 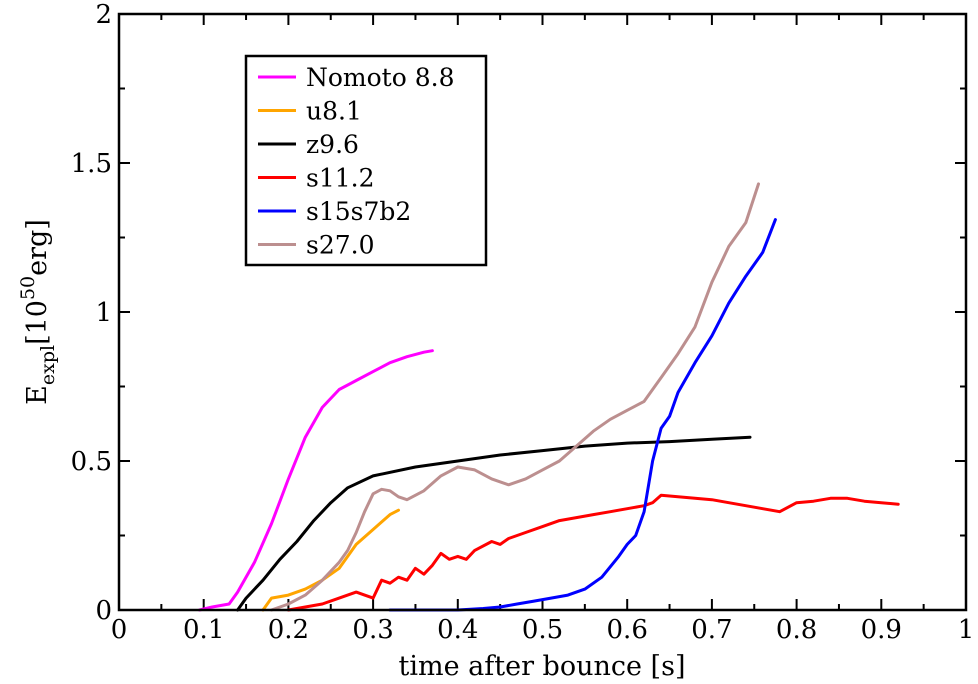 I want to click on legend-box, so click(x=366, y=160).